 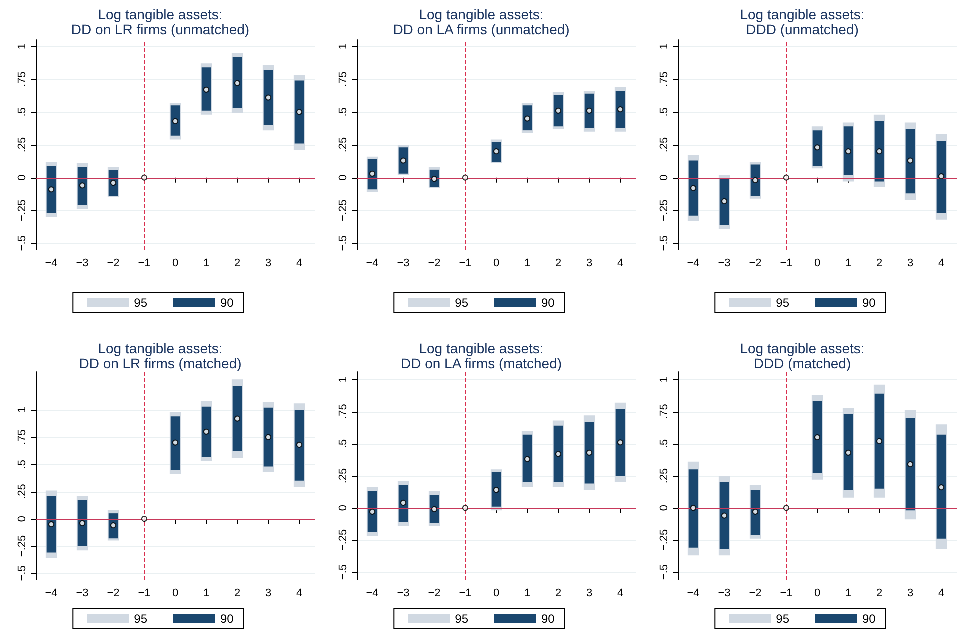 I want to click on chart-title: Log tangible assets: DD on LA firms (unmatched), so click(x=481, y=22).